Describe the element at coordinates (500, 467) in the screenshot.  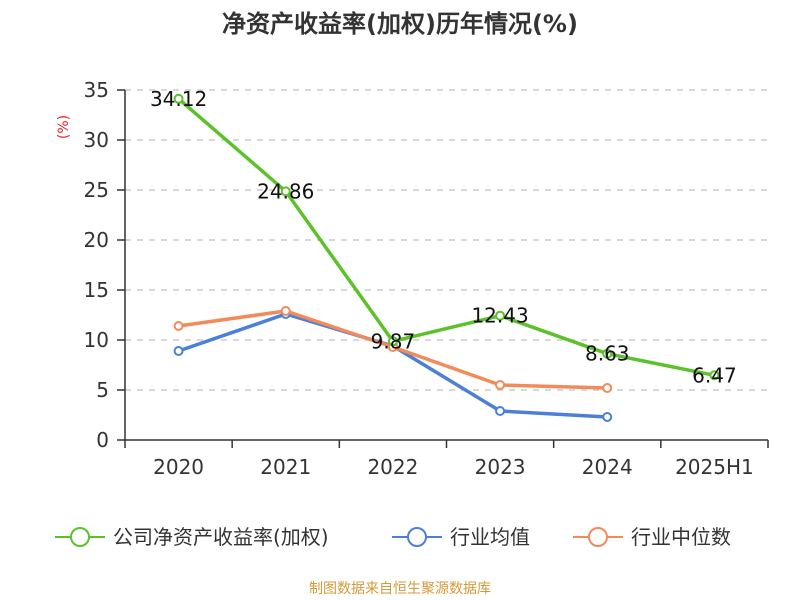
I see `x-tick-label-2023: 2023` at that location.